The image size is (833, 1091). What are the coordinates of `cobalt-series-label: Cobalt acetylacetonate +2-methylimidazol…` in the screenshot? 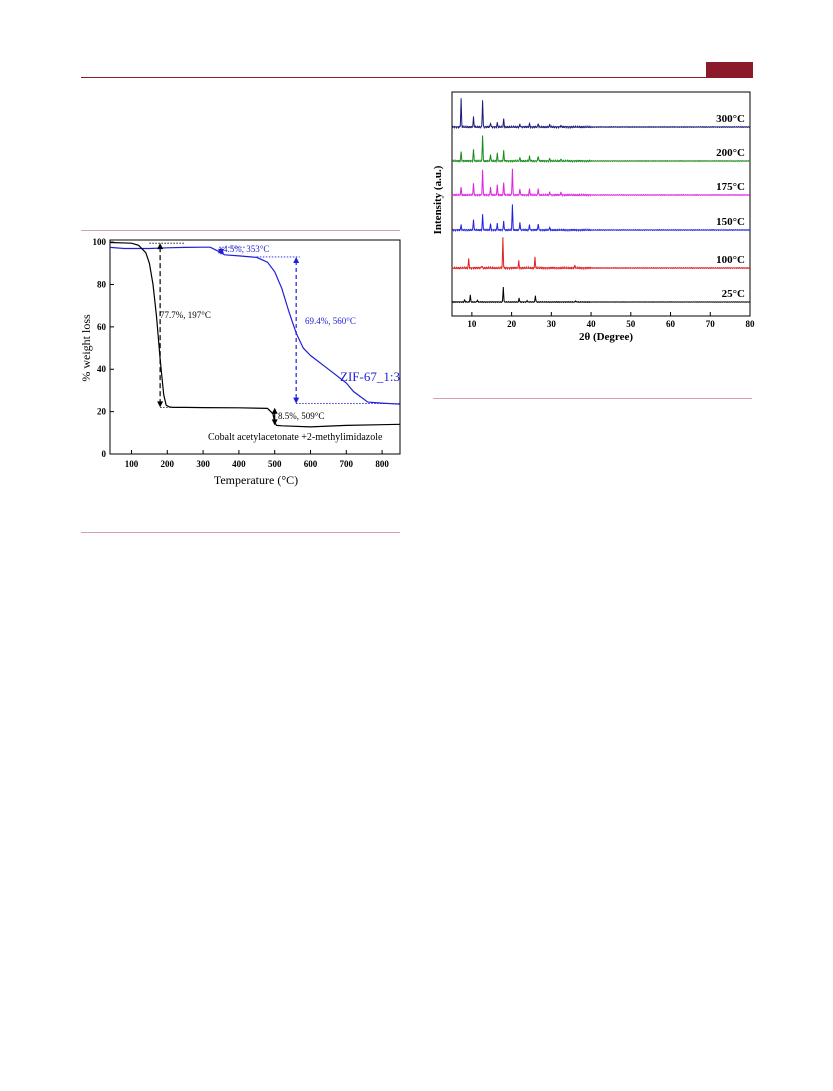 It's located at (295, 437).